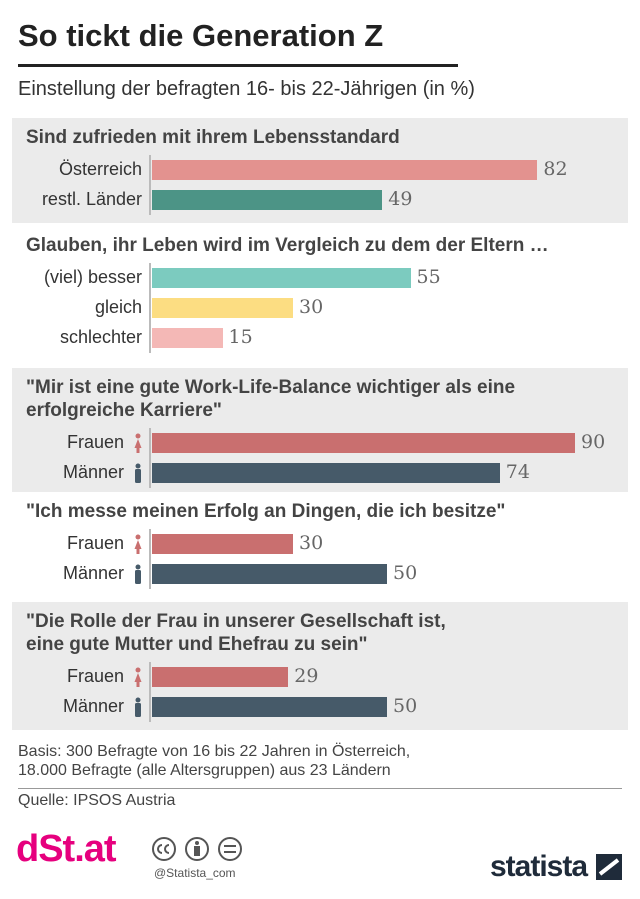  Describe the element at coordinates (213, 137) in the screenshot. I see `group-title: Sind zufrieden mit ihrem Lebensstandard` at that location.